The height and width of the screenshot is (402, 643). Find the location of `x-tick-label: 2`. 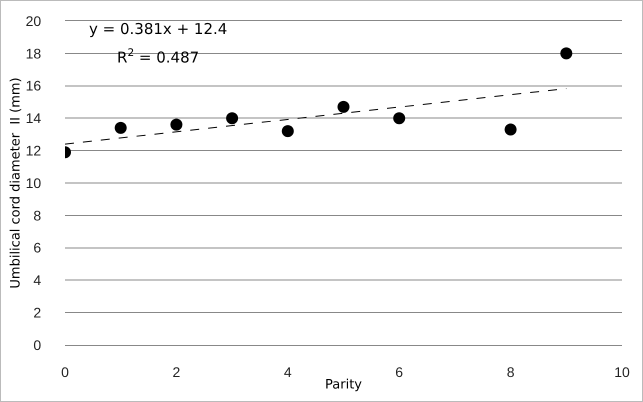

x-tick-label: 2 is located at coordinates (176, 372).